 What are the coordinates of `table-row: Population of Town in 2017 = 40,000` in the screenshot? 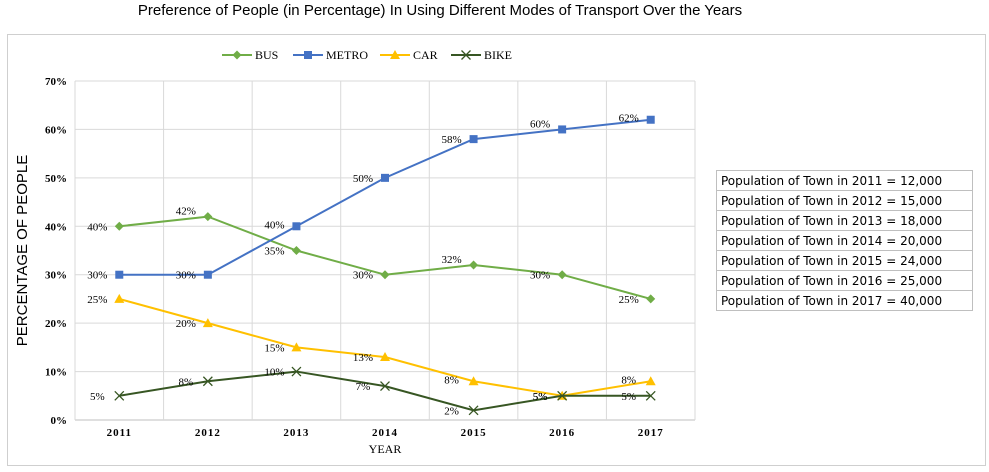 It's located at (844, 300).